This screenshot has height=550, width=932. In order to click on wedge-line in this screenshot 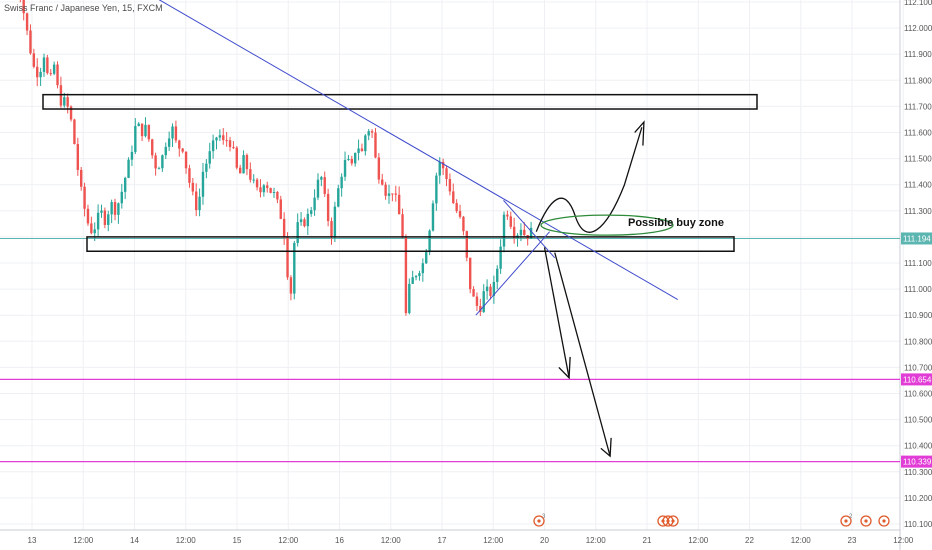, I will do `click(529, 229)`.